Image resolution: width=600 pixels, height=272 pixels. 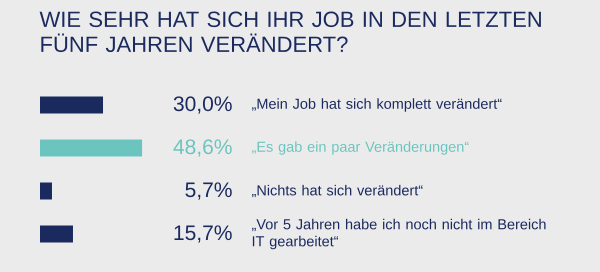 I want to click on data-label: 5,7%, so click(x=208, y=191).